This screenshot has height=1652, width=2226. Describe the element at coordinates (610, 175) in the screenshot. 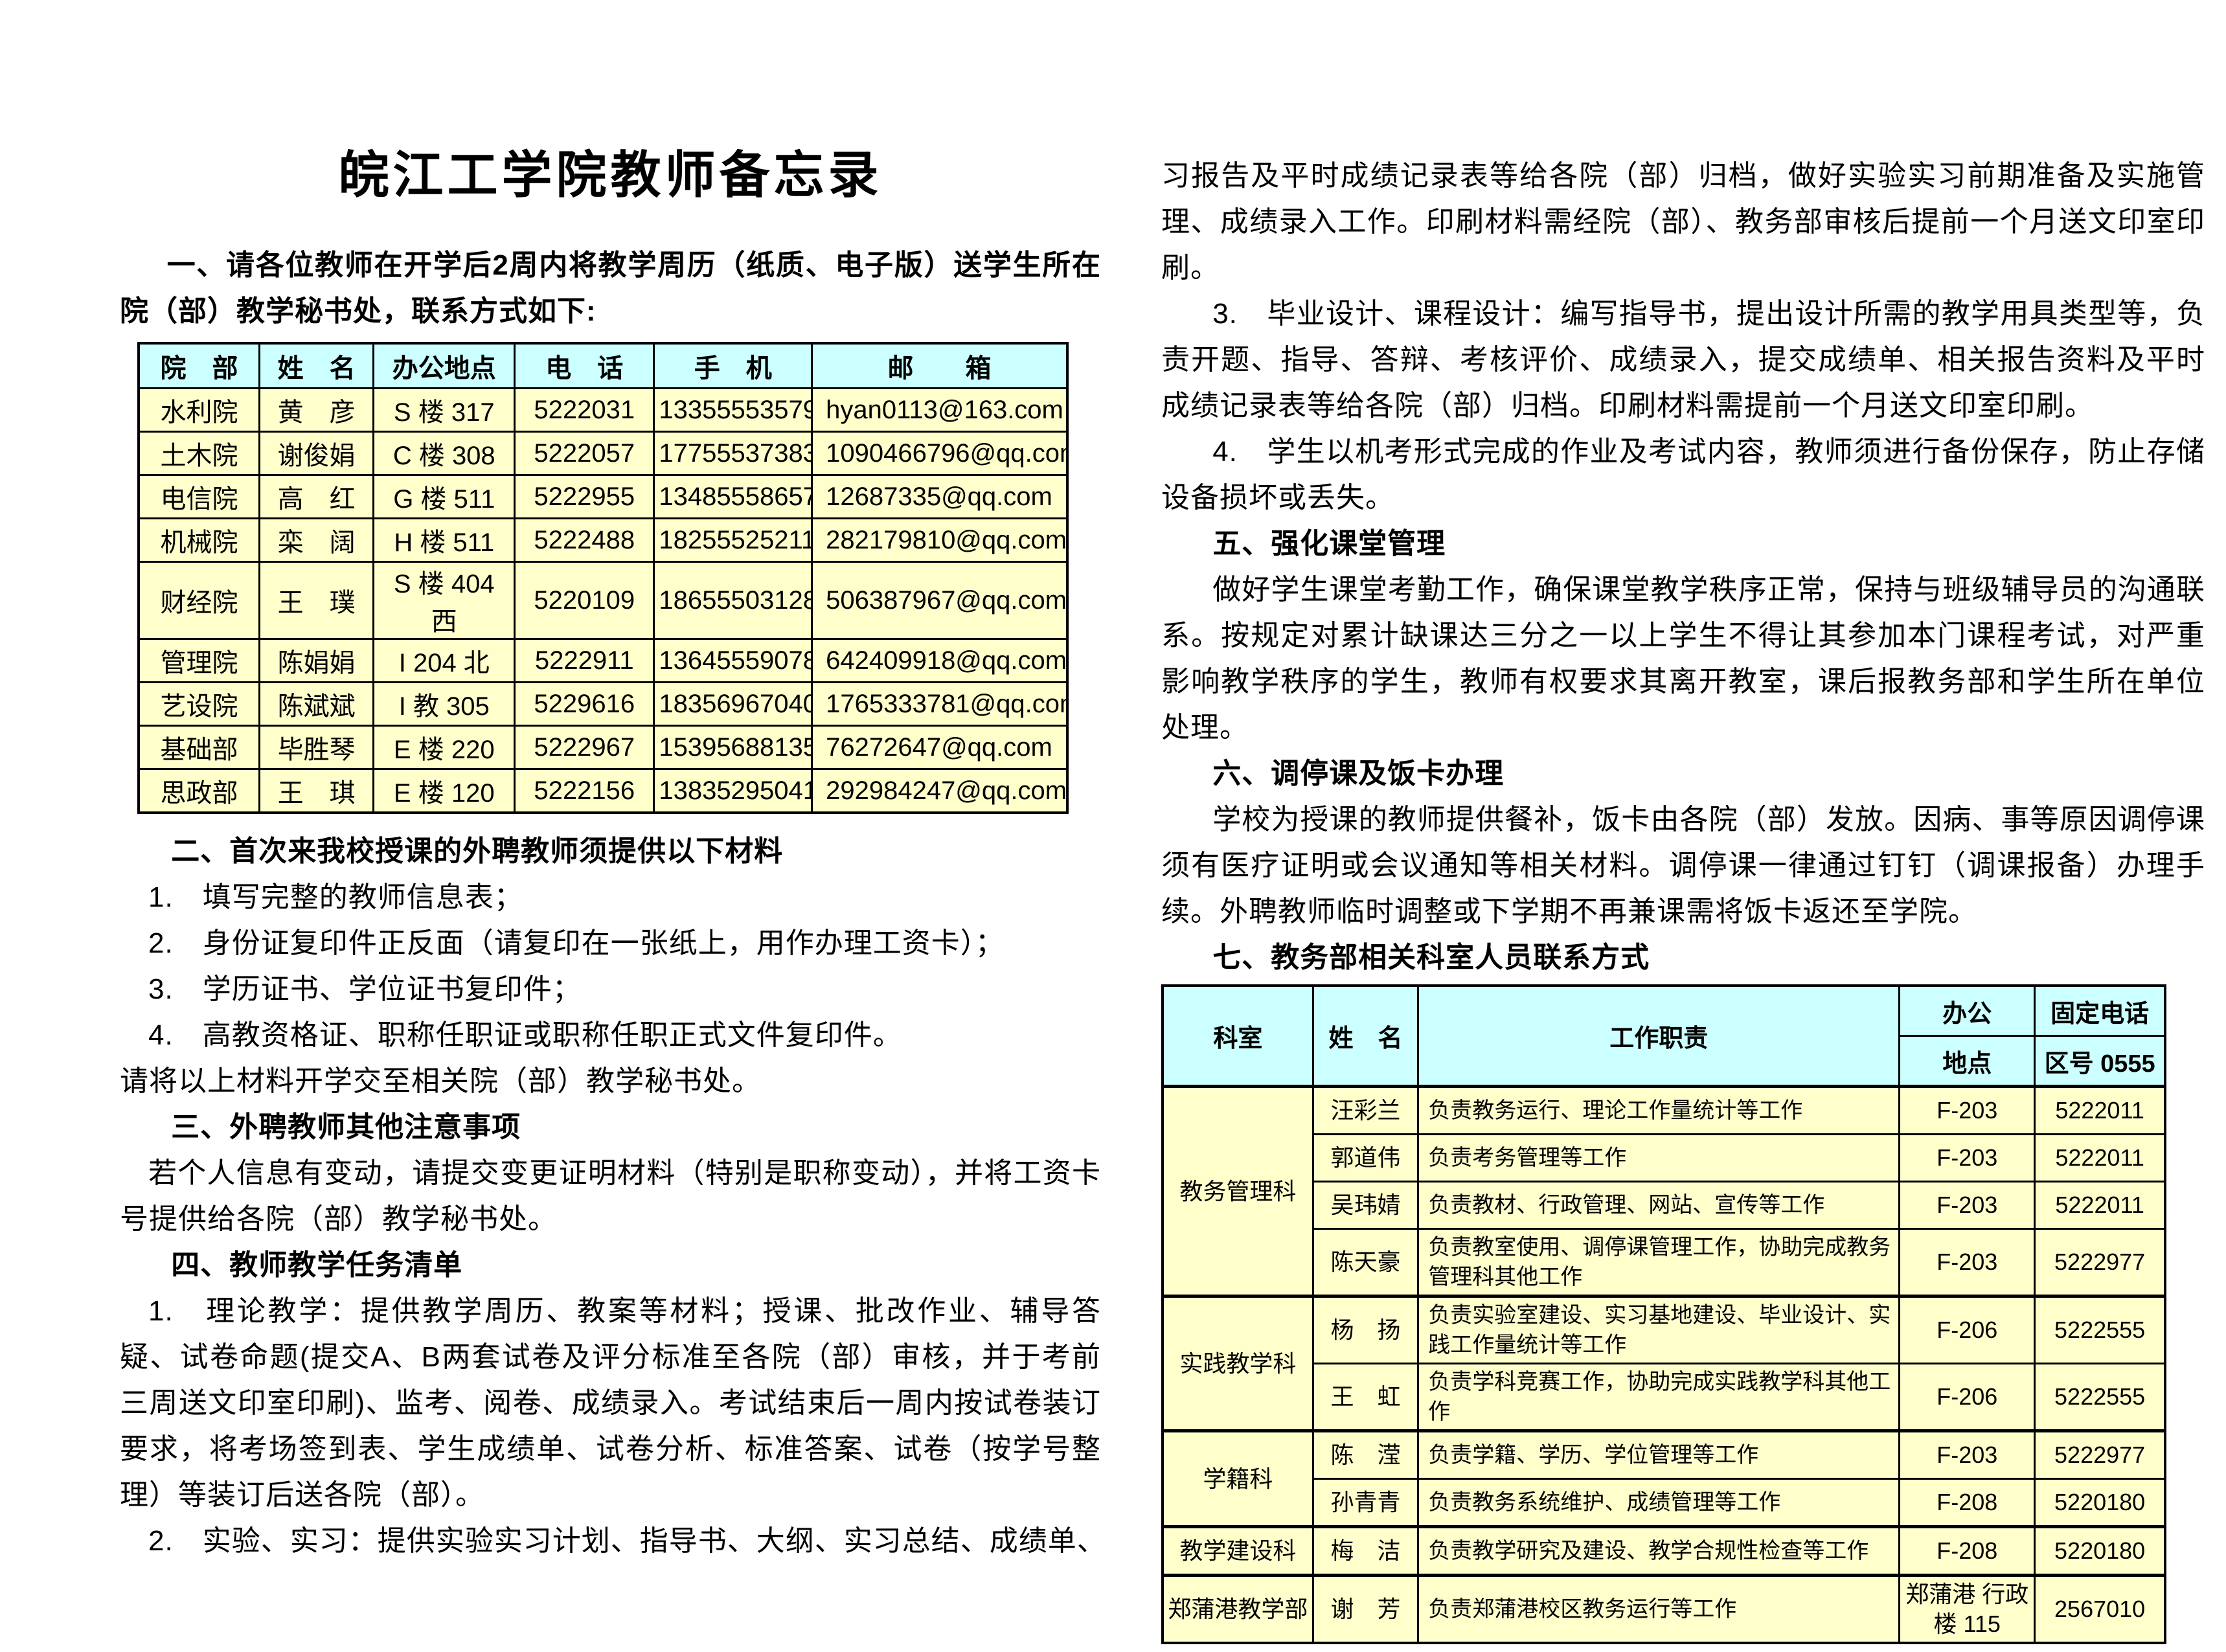

I see `page-title: 皖江工学院教师备忘录` at that location.